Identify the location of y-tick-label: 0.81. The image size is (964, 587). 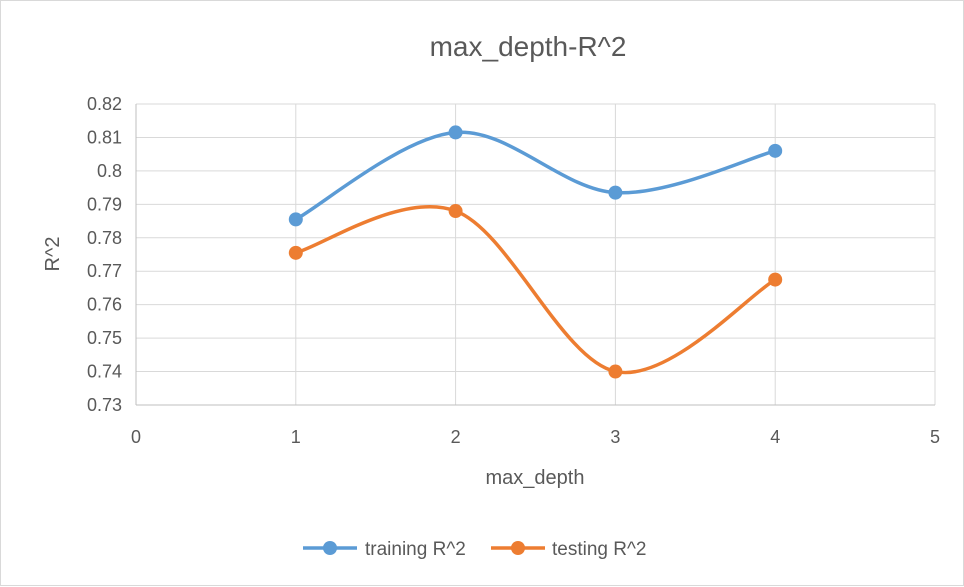
(104, 137).